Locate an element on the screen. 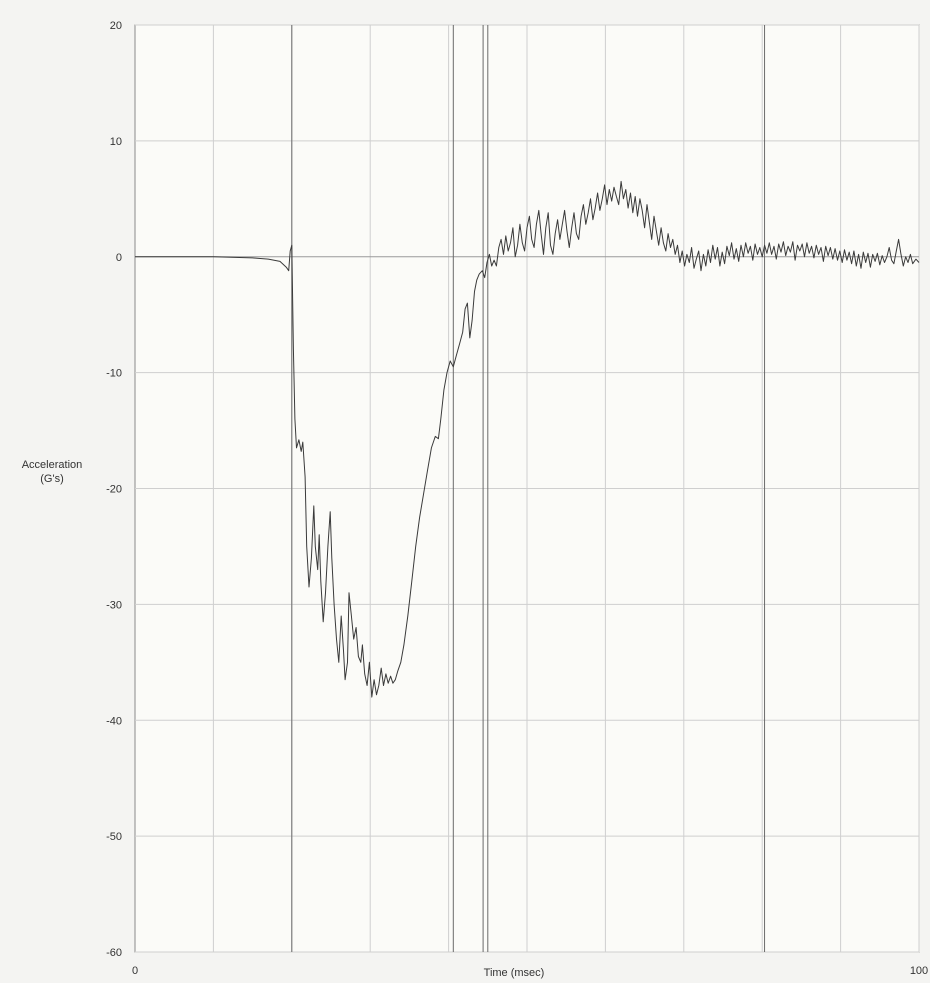  y-tick-label: -60 is located at coordinates (114, 953).